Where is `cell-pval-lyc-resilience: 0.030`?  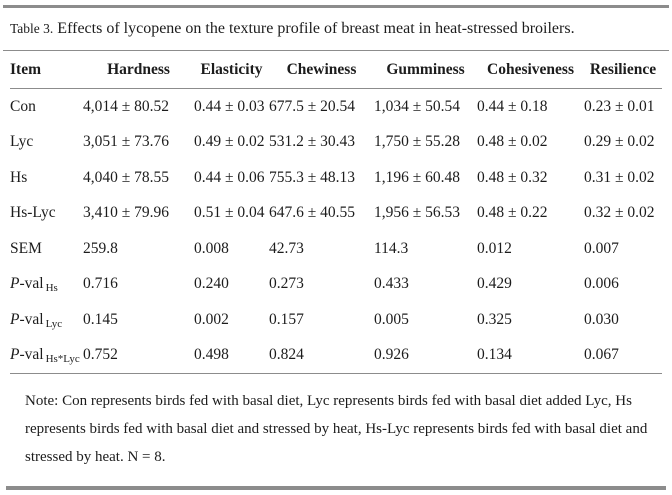
cell-pval-lyc-resilience: 0.030 is located at coordinates (601, 319).